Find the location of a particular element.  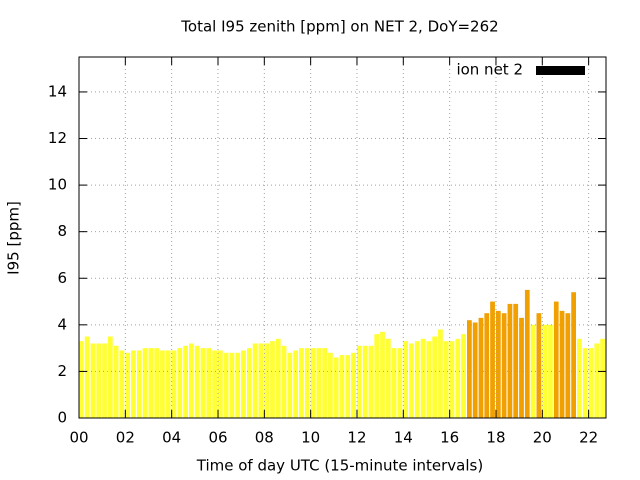

y-tick-label: 6 is located at coordinates (62, 278).